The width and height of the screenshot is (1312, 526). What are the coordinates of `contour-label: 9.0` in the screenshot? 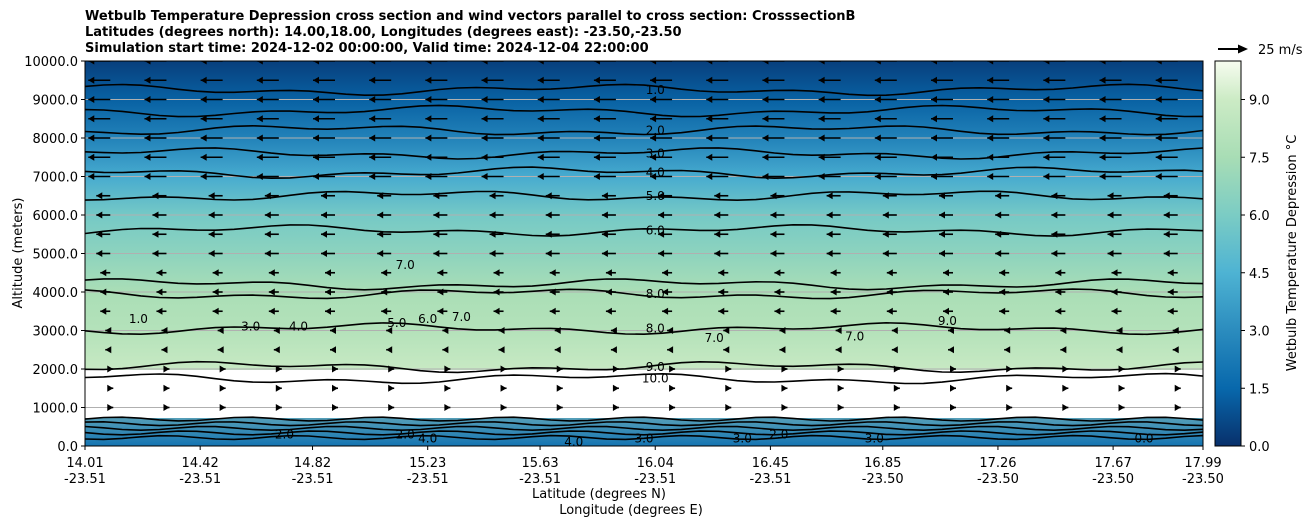 It's located at (947, 321).